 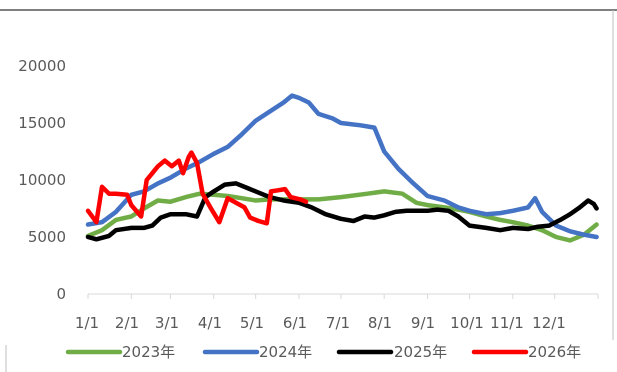 I want to click on legend-label: 2023年, so click(x=148, y=352).